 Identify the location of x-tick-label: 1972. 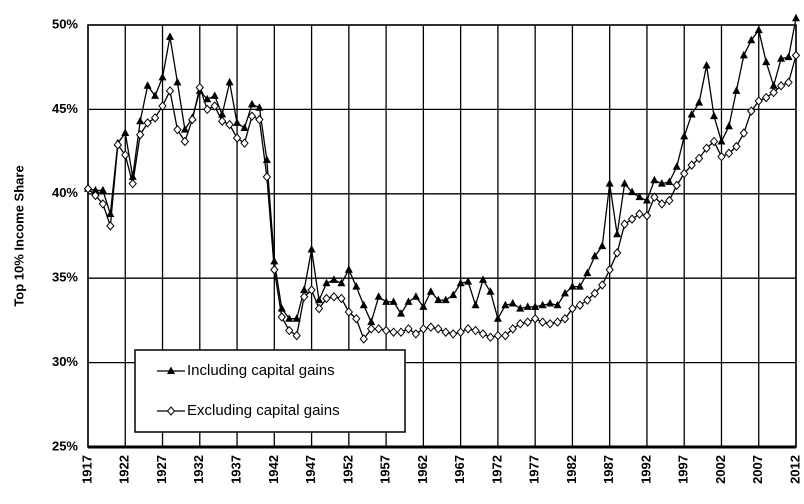
(496, 469).